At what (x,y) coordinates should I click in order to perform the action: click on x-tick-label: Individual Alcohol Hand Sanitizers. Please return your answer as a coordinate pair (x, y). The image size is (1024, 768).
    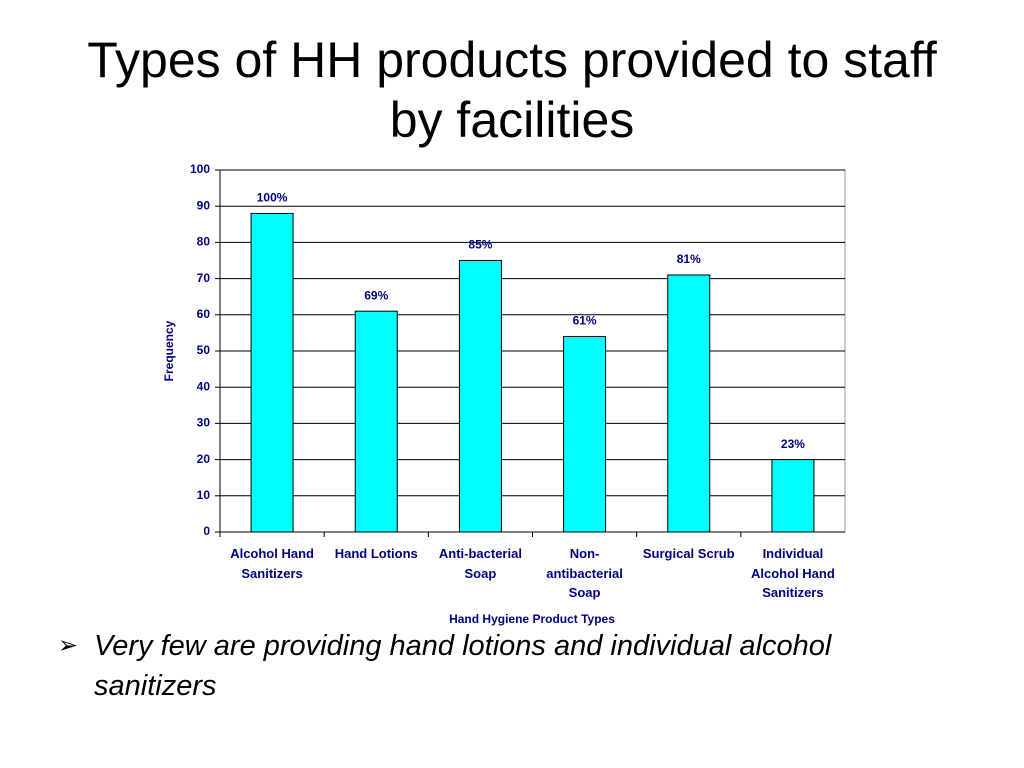
    Looking at the image, I should click on (793, 573).